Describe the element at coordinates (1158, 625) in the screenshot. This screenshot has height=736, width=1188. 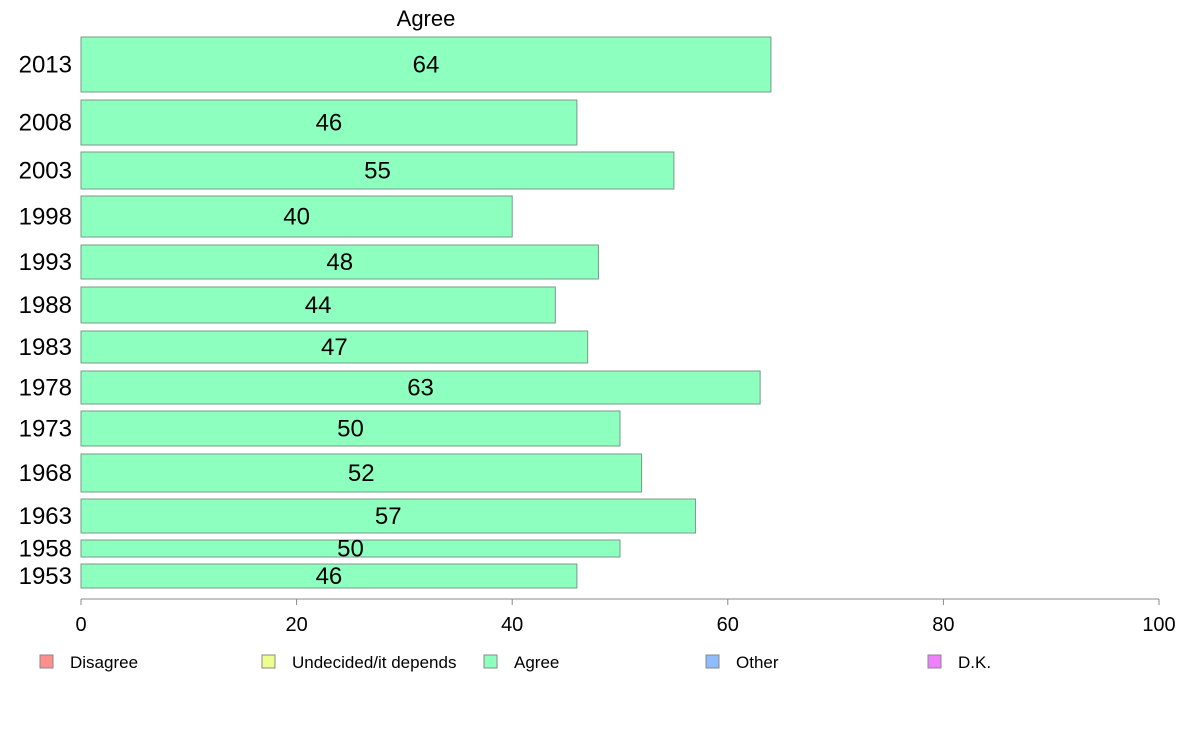
I see `x-tick-label-100: 100` at that location.